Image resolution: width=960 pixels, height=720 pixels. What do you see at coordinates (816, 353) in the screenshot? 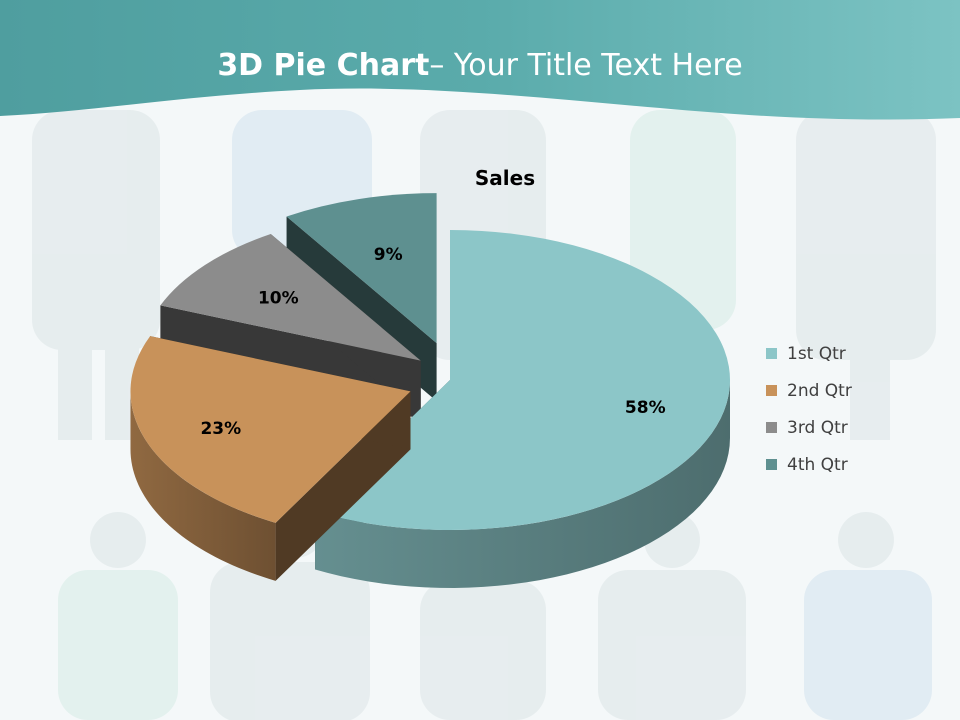
I see `legend-label: 1st Qtr` at bounding box center [816, 353].